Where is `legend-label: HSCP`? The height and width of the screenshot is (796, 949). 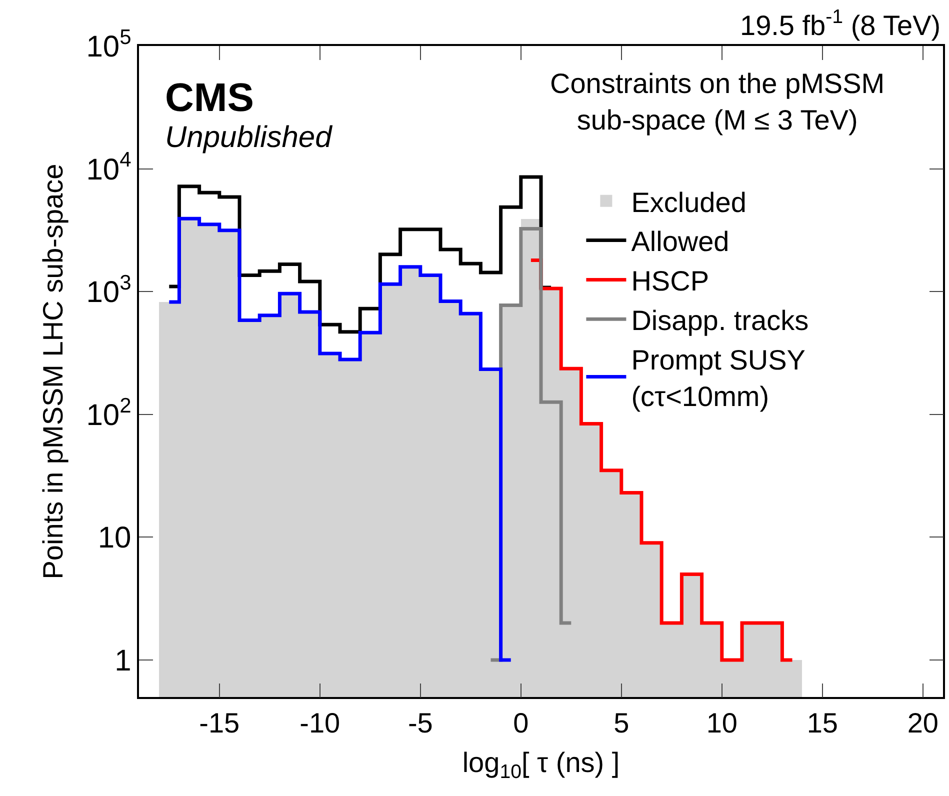 legend-label: HSCP is located at coordinates (670, 281).